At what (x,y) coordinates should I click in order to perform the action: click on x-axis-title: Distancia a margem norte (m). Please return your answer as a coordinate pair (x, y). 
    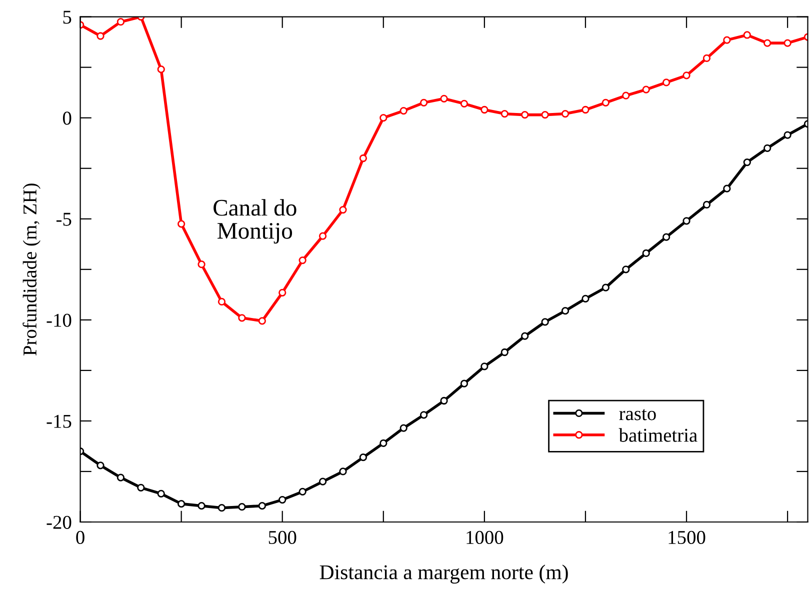
    Looking at the image, I should click on (444, 574).